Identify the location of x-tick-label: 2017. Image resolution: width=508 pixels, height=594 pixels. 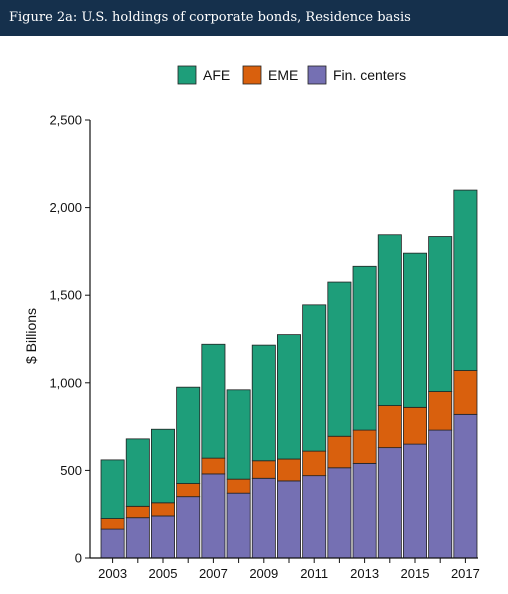
(465, 573).